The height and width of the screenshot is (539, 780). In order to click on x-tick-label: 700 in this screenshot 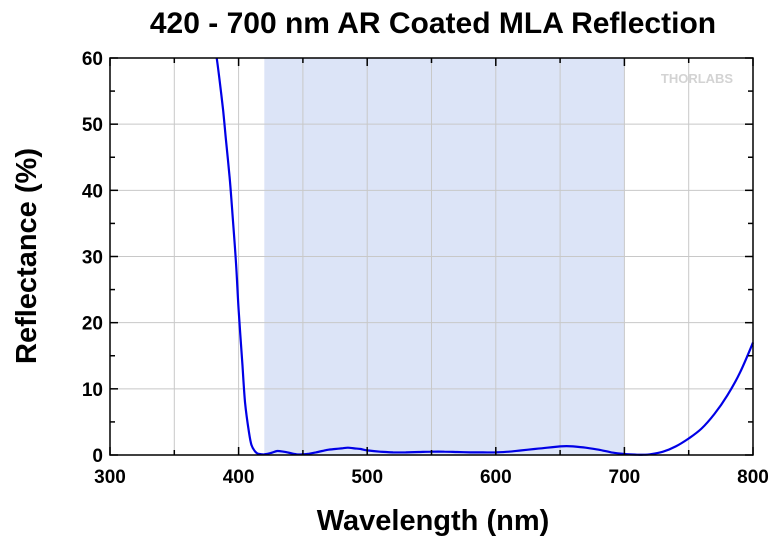, I will do `click(625, 477)`.